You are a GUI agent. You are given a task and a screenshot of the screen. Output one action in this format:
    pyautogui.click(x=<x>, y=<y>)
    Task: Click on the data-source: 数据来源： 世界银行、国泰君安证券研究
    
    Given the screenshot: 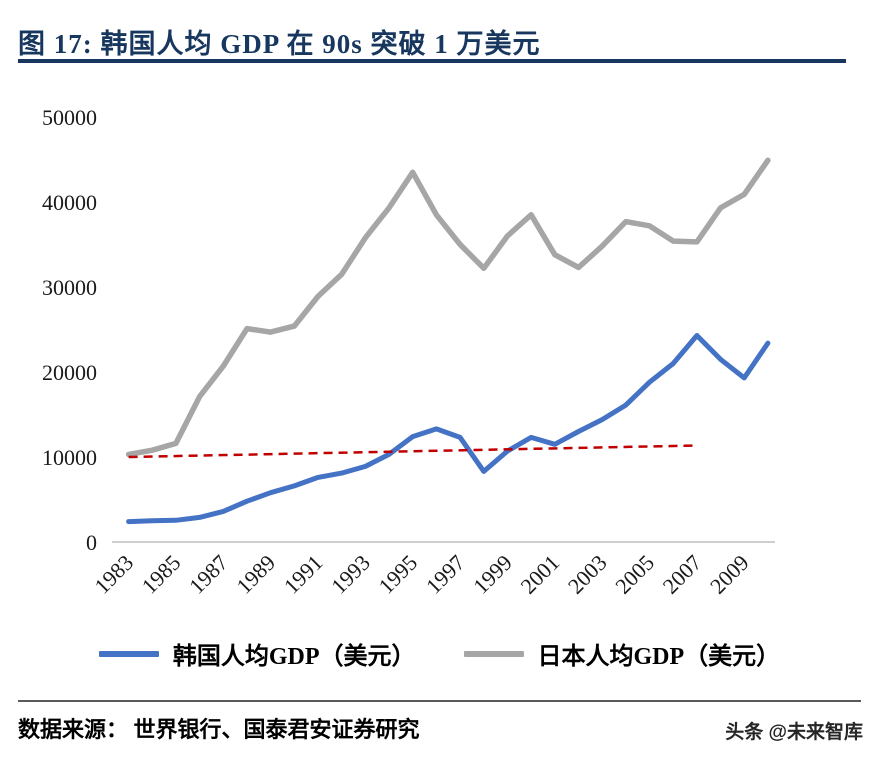 What is the action you would take?
    pyautogui.click(x=219, y=729)
    